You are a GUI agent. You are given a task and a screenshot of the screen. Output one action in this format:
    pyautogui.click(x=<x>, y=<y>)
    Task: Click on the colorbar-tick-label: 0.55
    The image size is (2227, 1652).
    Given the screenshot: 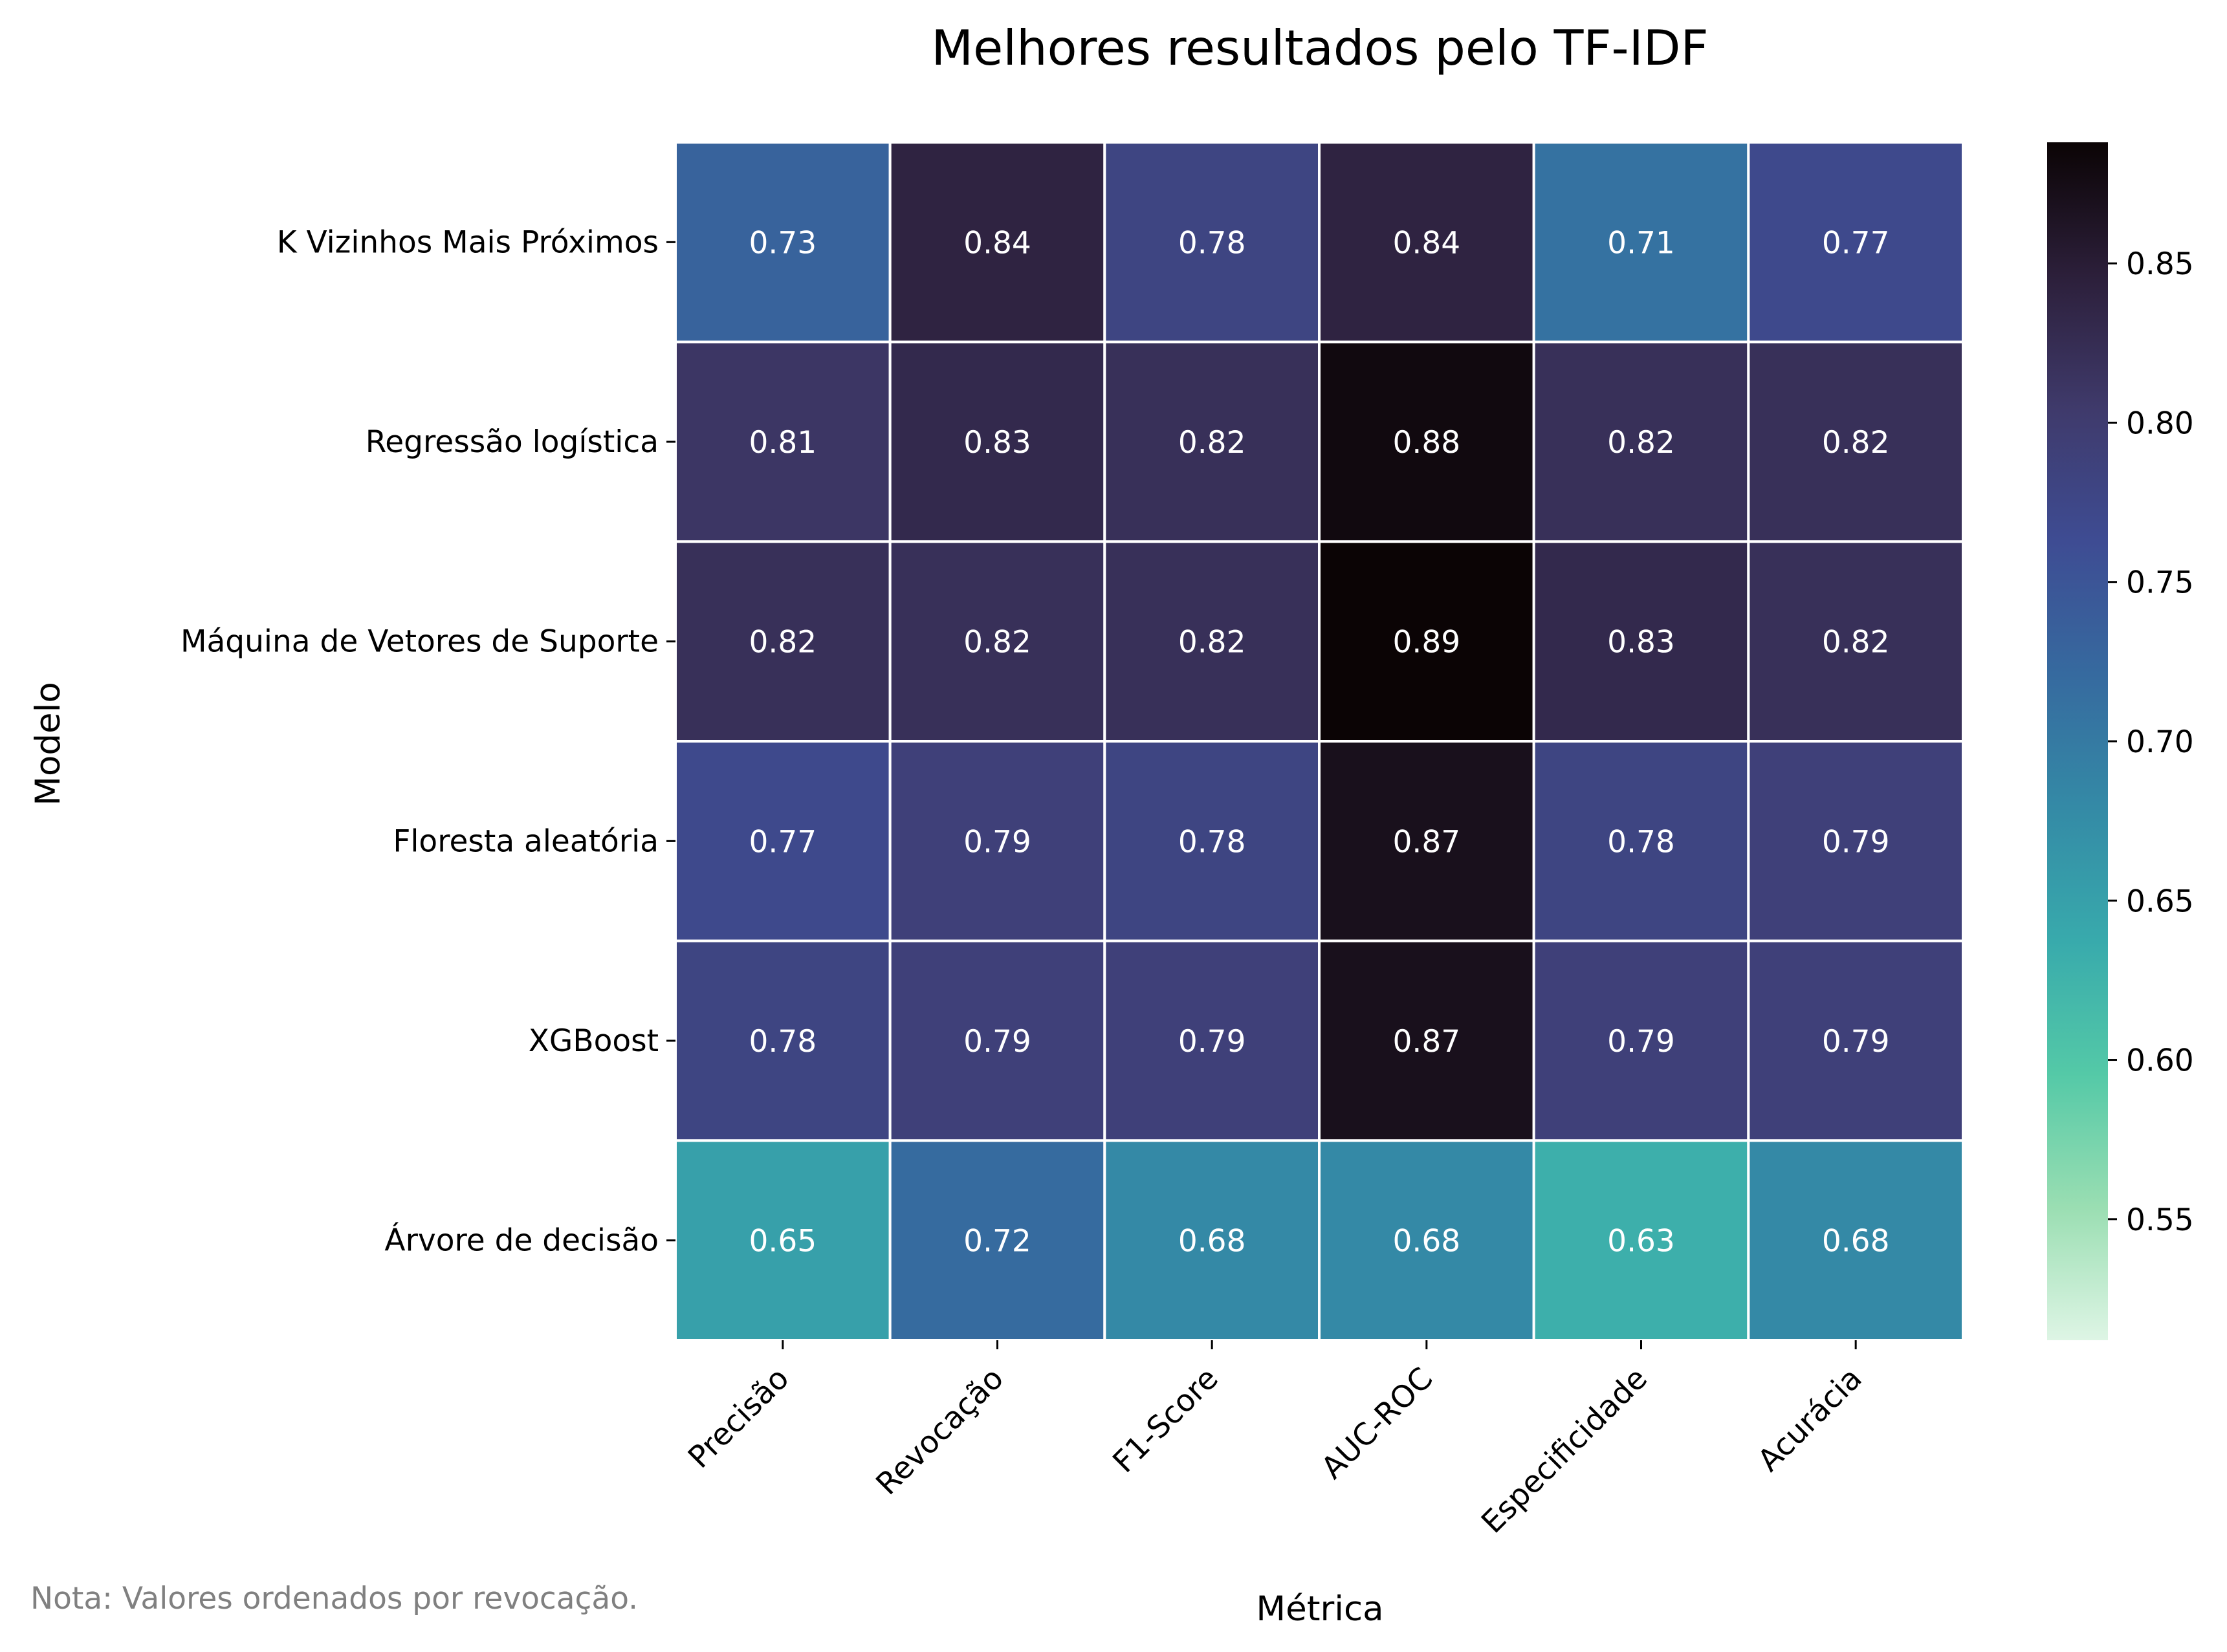 What is the action you would take?
    pyautogui.click(x=2160, y=1220)
    